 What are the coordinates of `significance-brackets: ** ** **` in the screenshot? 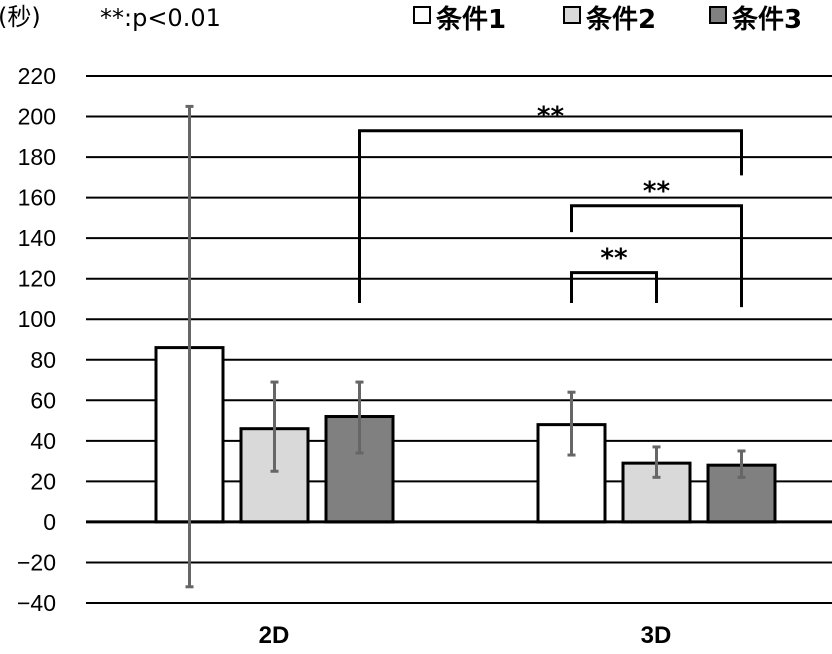 It's located at (550, 205).